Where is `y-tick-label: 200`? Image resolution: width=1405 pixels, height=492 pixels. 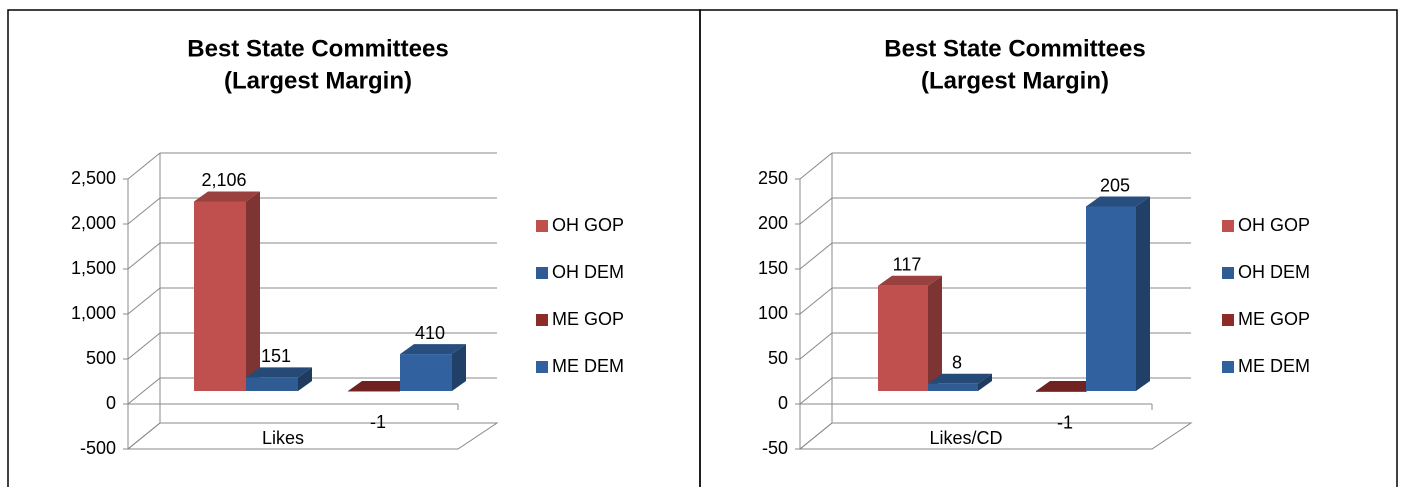 y-tick-label: 200 is located at coordinates (773, 223).